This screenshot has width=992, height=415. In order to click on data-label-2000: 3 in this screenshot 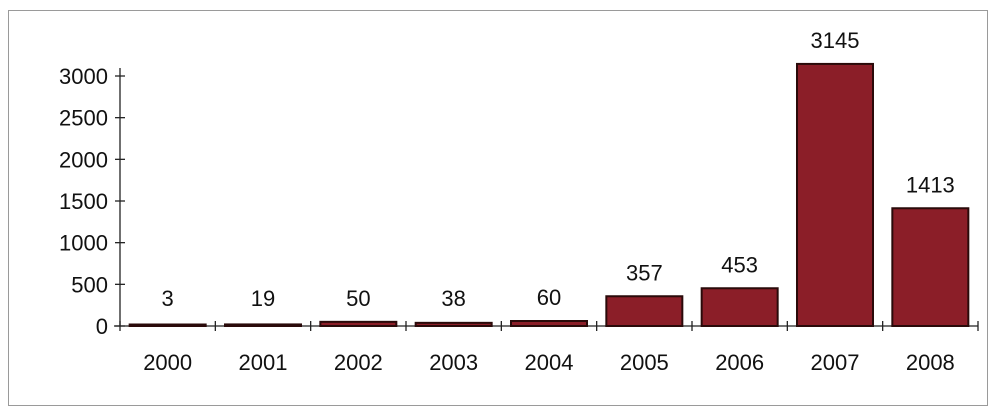, I will do `click(168, 298)`.